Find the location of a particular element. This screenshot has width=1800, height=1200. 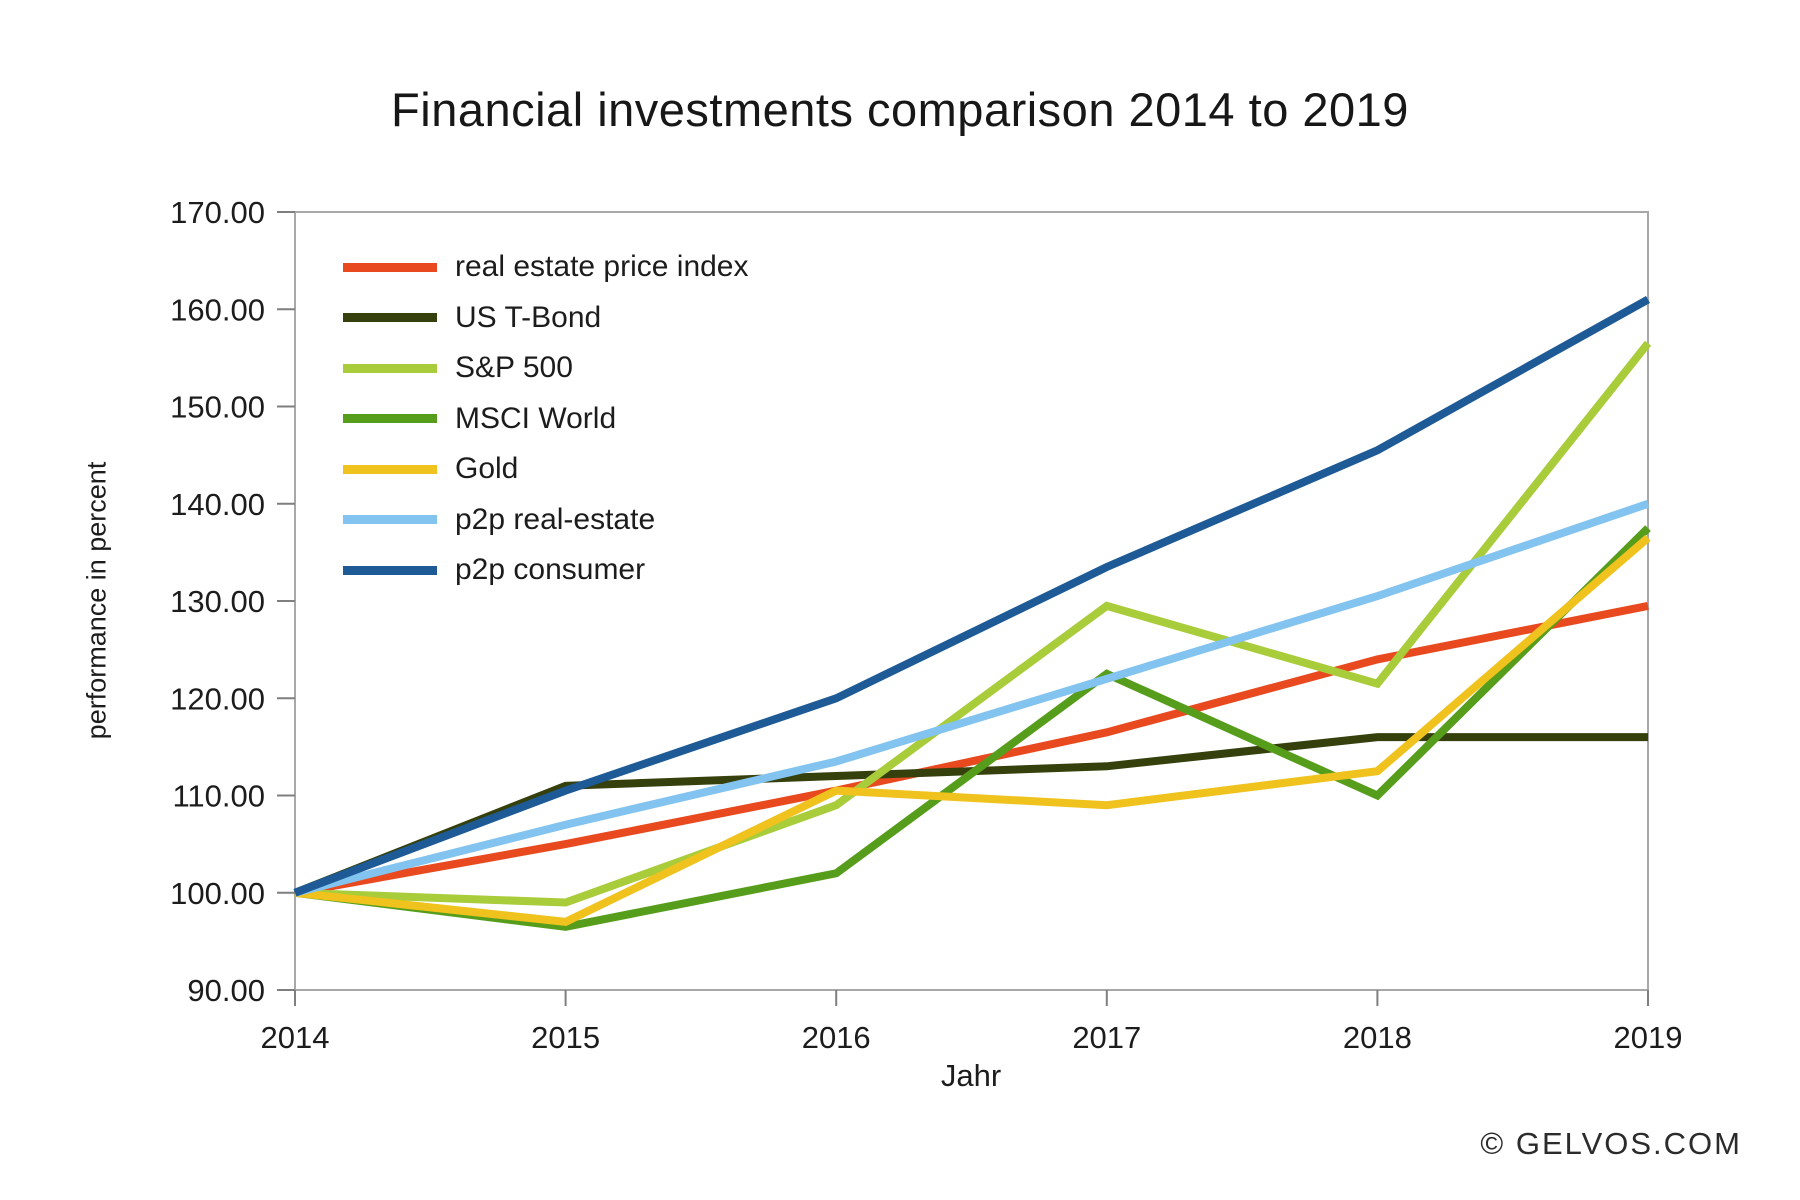

legend-swatch-p2p-real-estate is located at coordinates (390, 520).